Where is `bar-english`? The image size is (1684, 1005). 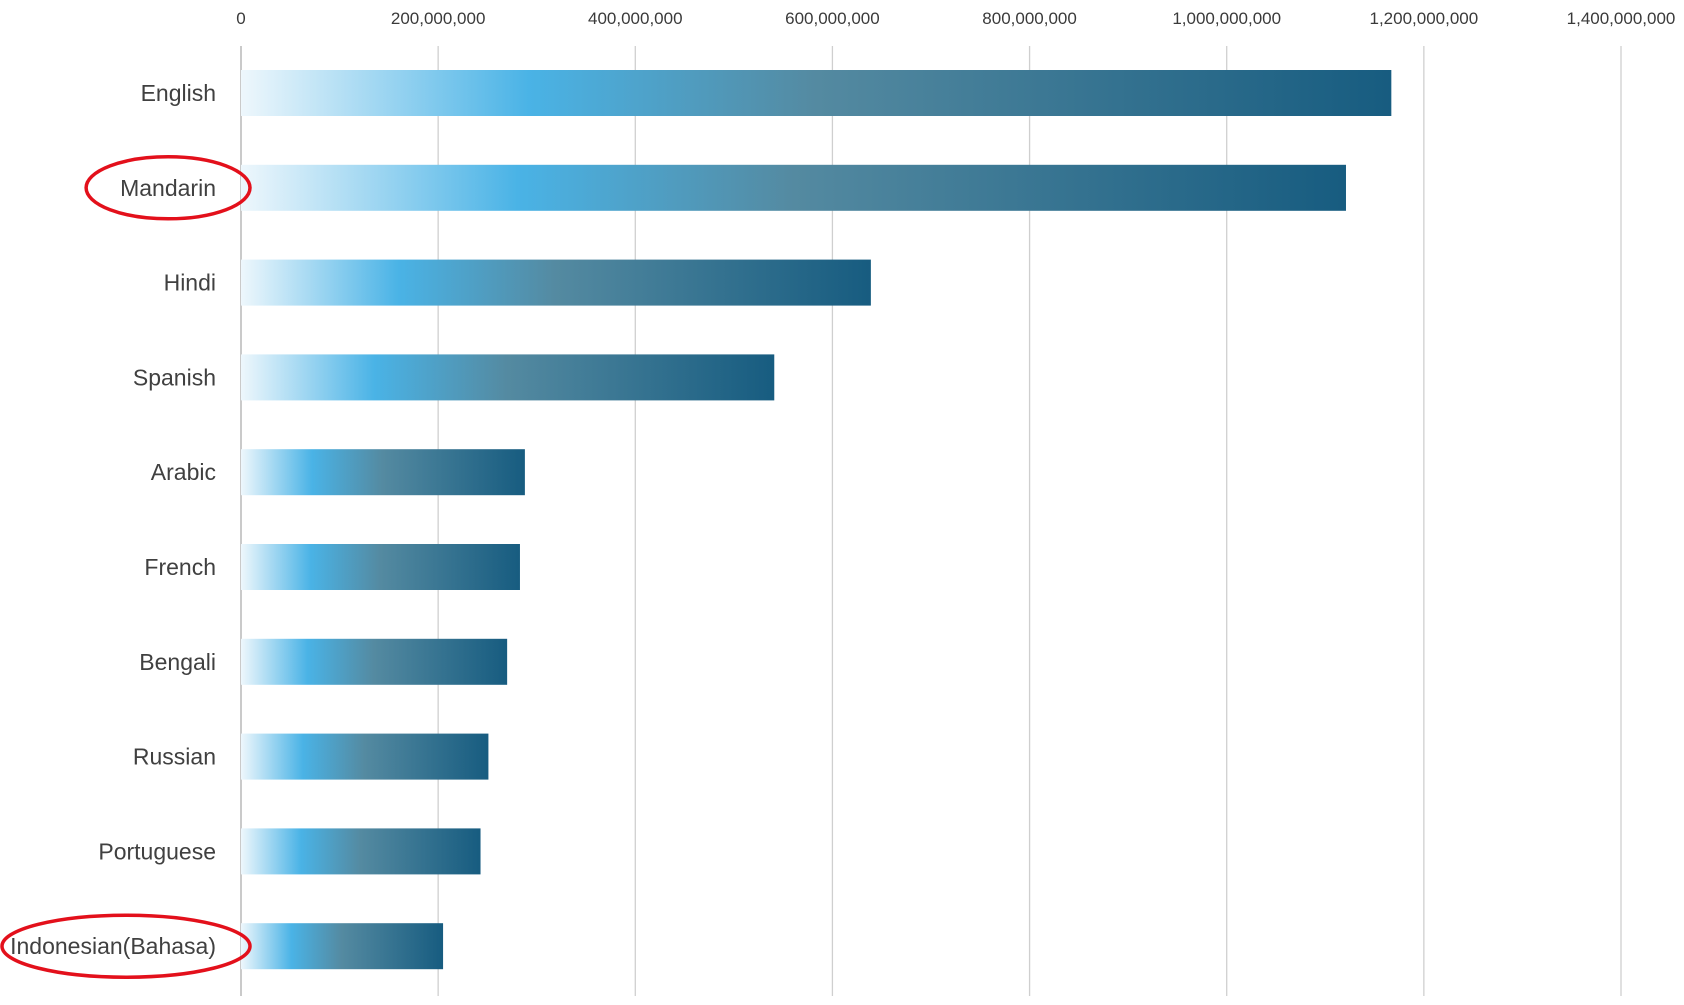
bar-english is located at coordinates (816, 93).